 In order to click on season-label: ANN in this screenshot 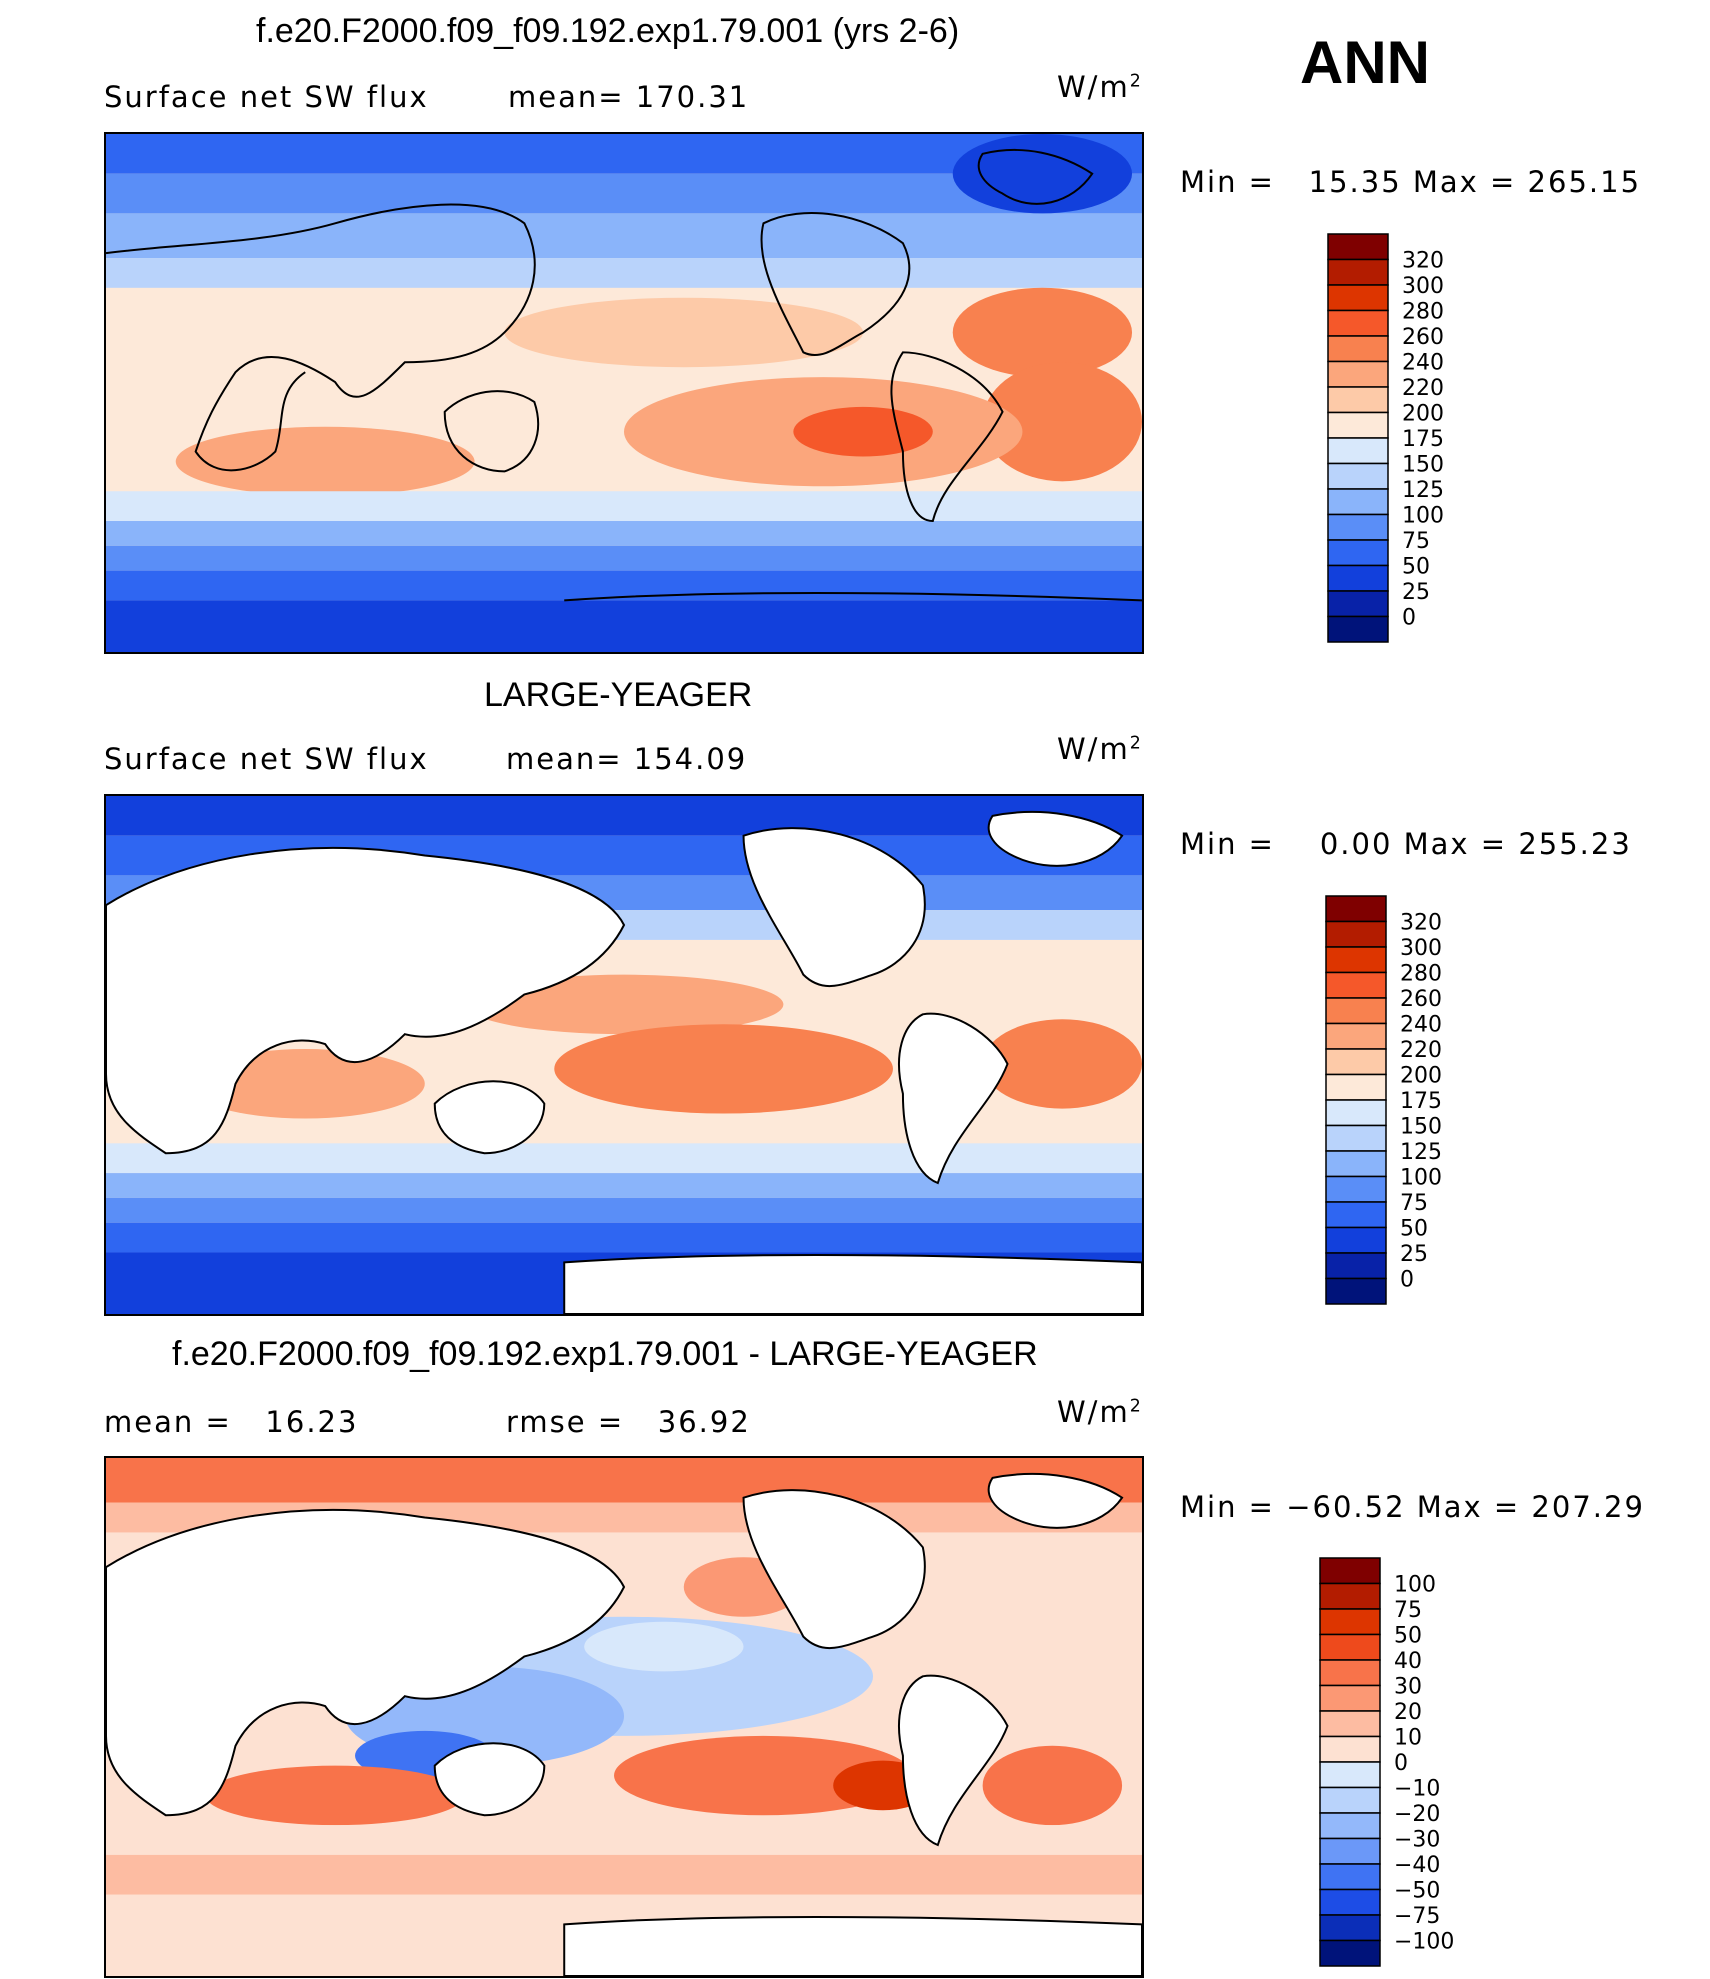, I will do `click(1365, 62)`.